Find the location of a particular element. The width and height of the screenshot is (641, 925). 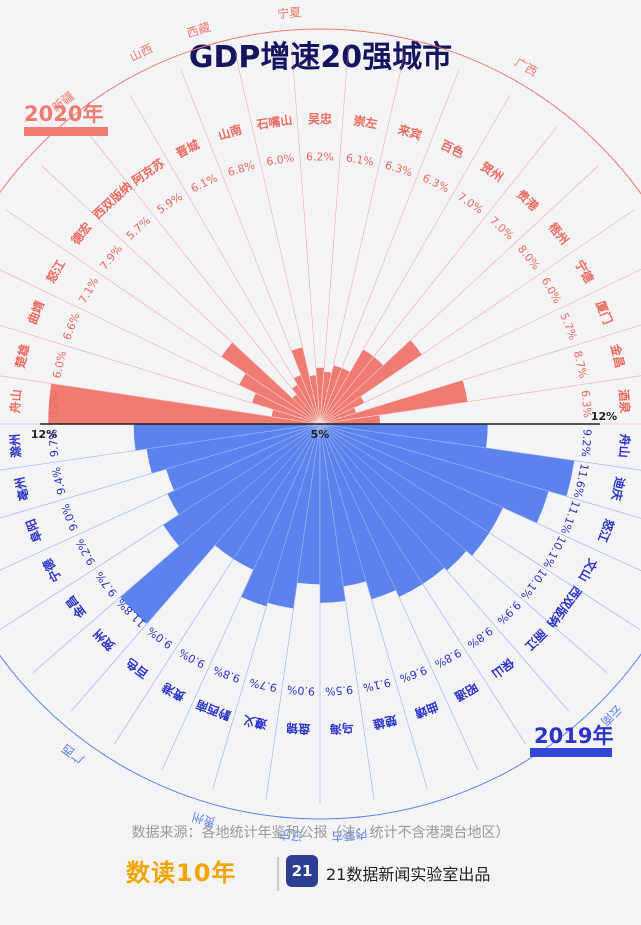

bottom-city-label: 盘锦 is located at coordinates (298, 728).